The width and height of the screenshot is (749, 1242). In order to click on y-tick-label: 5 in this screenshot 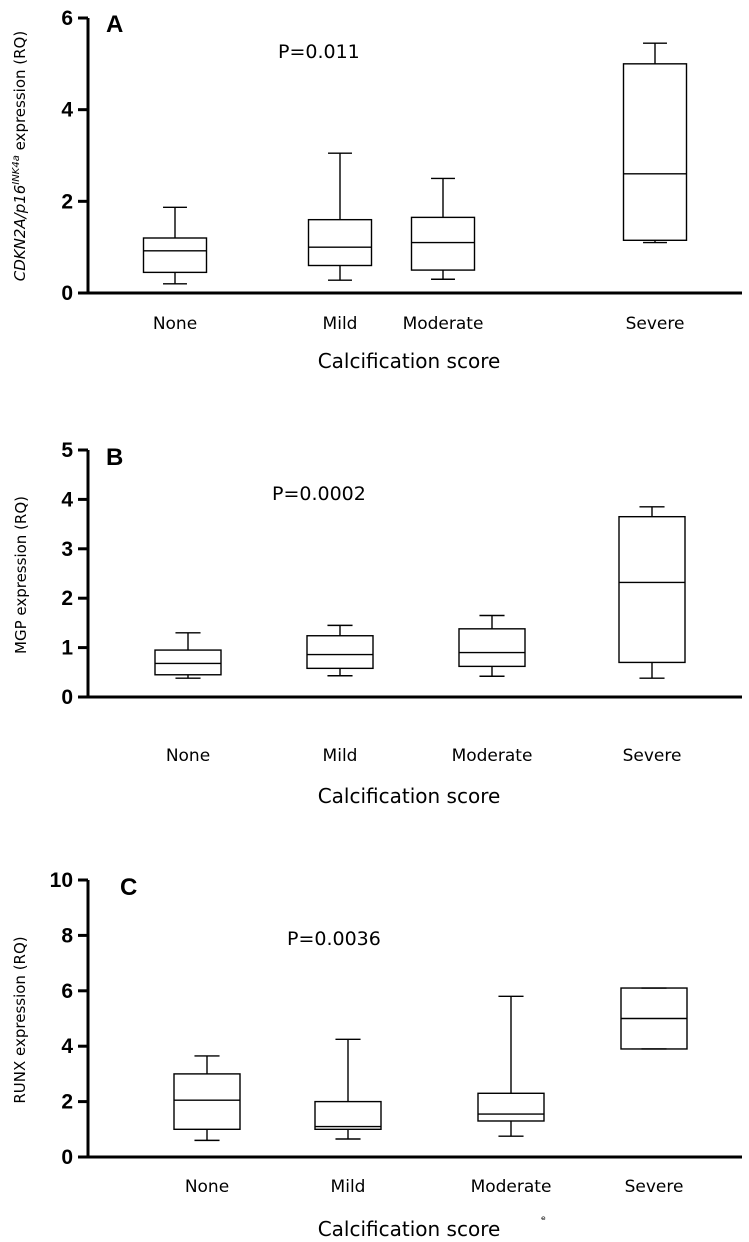, I will do `click(67, 450)`.